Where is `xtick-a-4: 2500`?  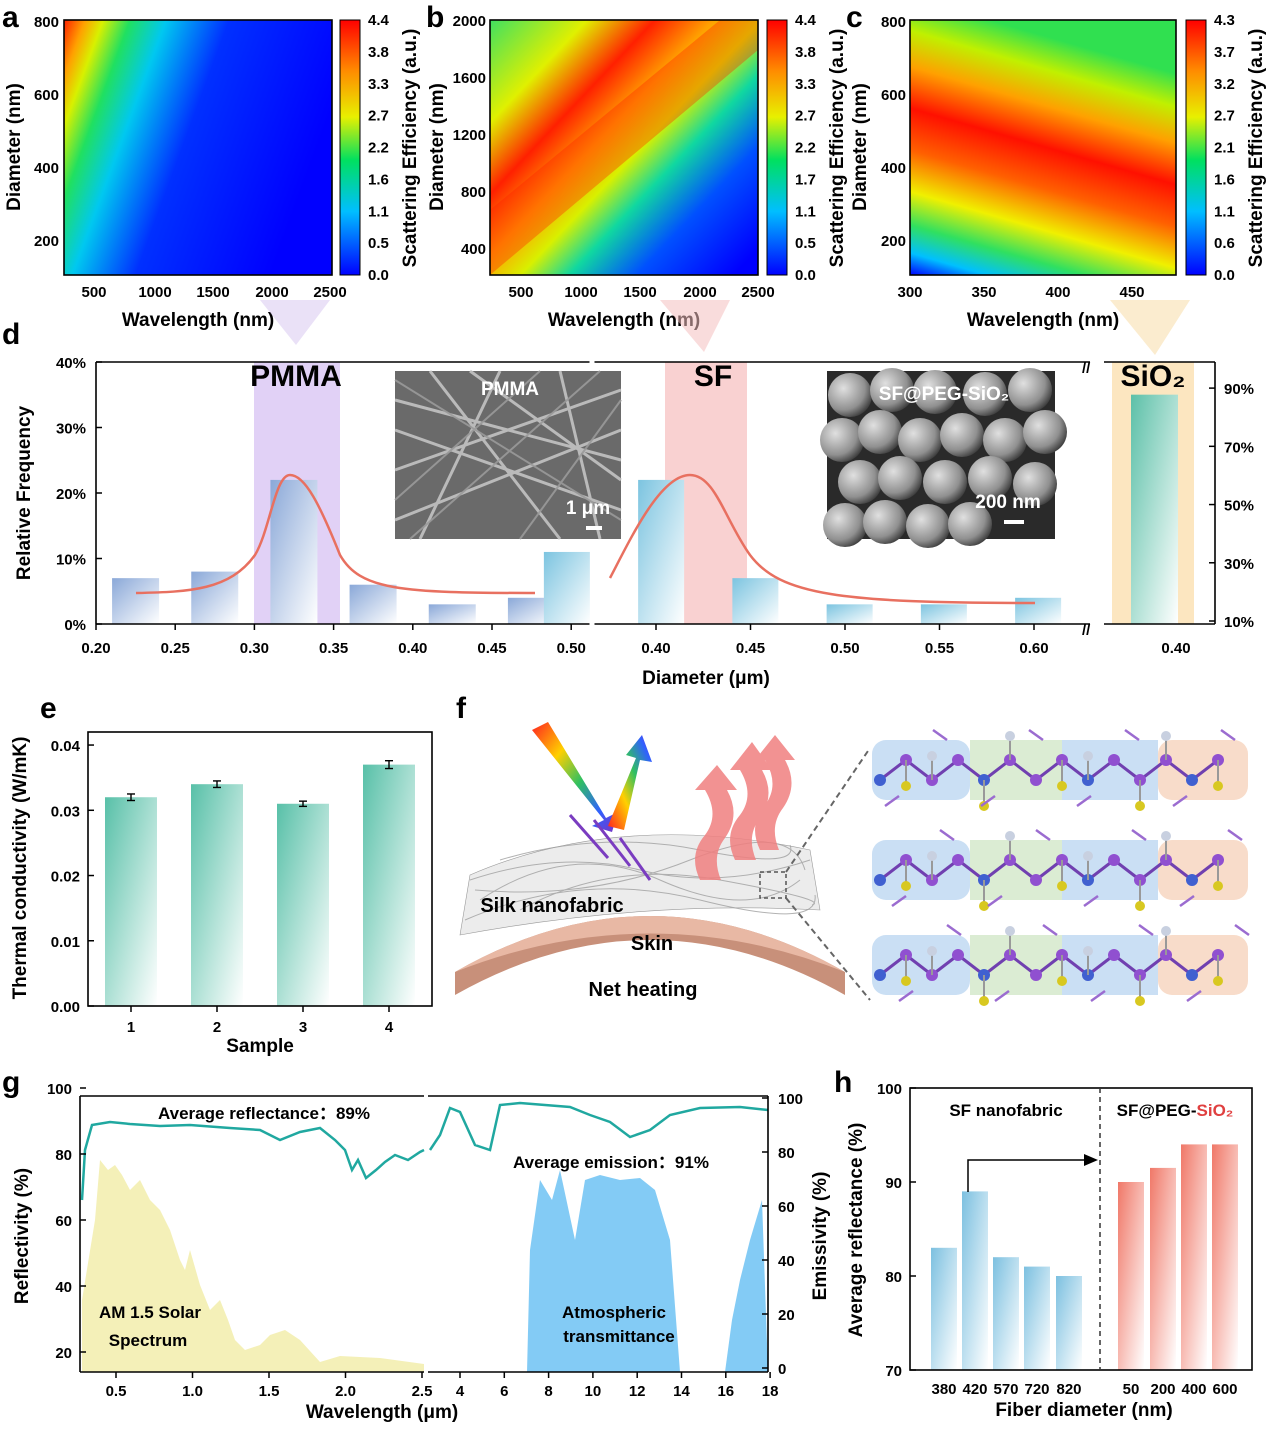
xtick-a-4: 2500 is located at coordinates (329, 292).